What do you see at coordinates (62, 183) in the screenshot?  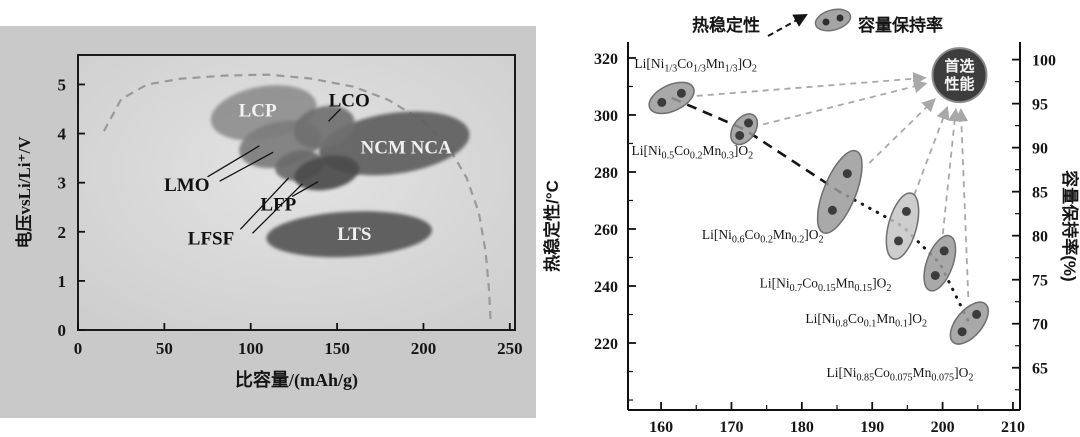 I see `y-tick-label: 3` at bounding box center [62, 183].